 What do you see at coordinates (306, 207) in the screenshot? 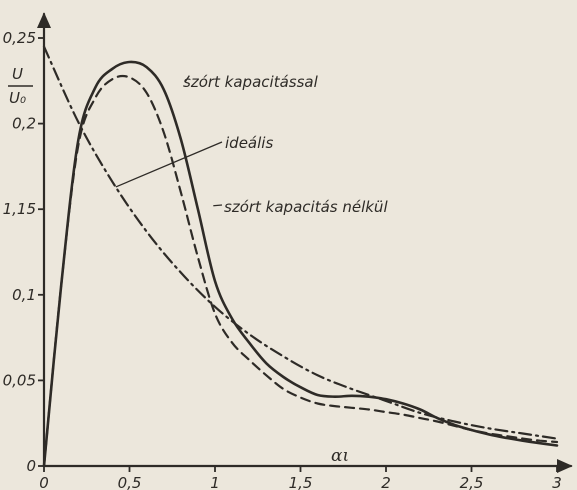
I see `annotation-szort-kapacitas-nelkul-label: szórt kapacitás nélkül` at bounding box center [306, 207].